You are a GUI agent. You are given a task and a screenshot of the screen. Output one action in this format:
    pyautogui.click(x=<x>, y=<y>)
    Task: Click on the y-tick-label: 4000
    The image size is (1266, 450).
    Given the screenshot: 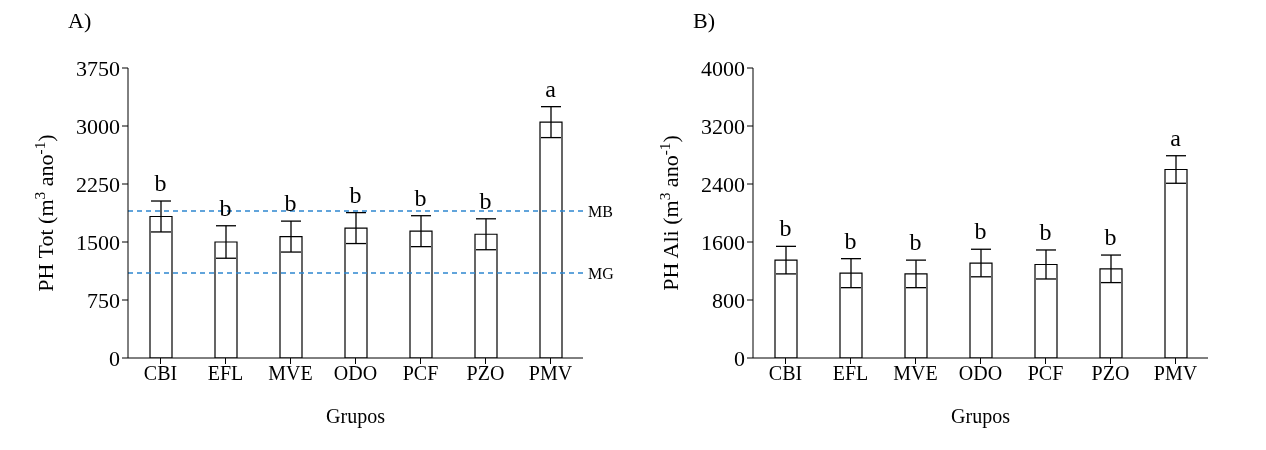 What is the action you would take?
    pyautogui.click(x=723, y=68)
    